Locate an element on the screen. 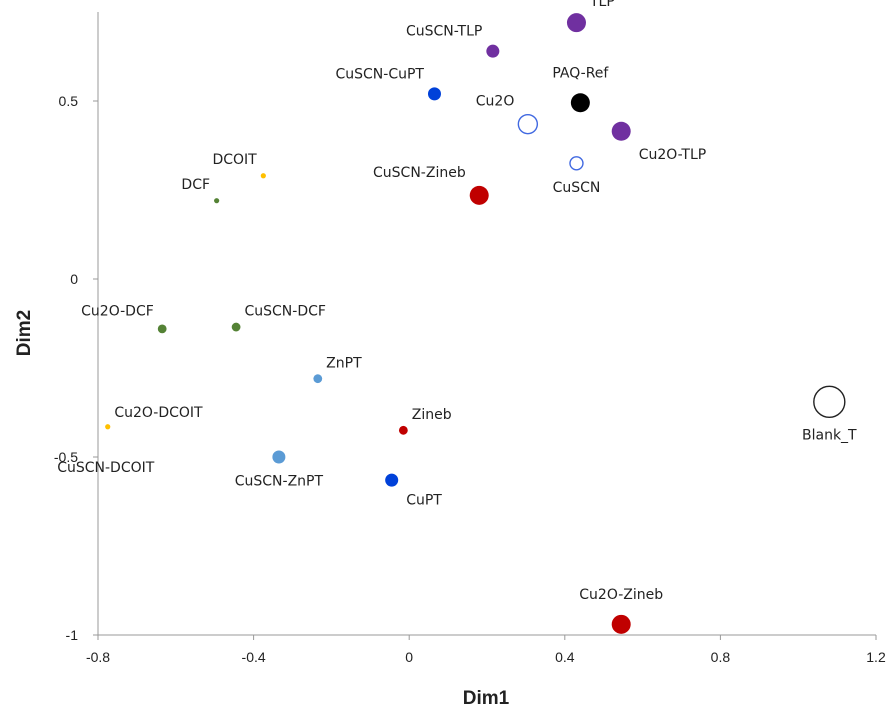  point-label-zineb: Zineb is located at coordinates (432, 415).